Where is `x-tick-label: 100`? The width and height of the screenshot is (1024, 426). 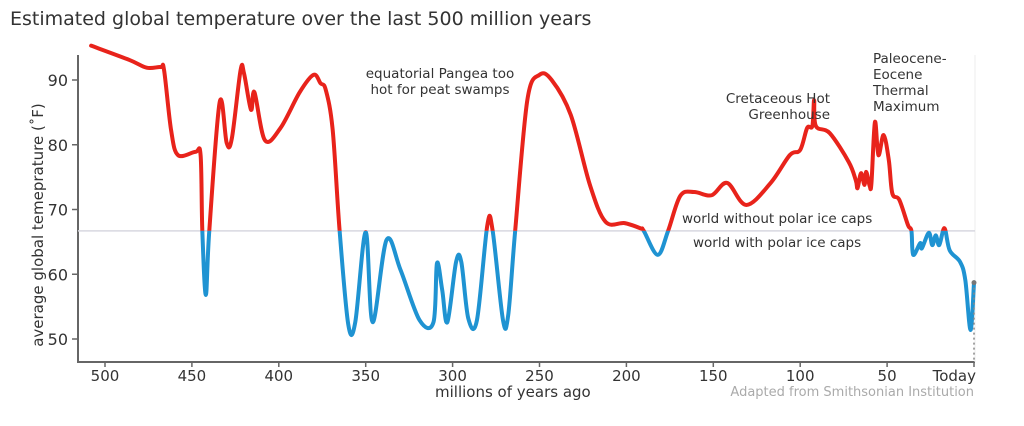 x-tick-label: 100 is located at coordinates (800, 376).